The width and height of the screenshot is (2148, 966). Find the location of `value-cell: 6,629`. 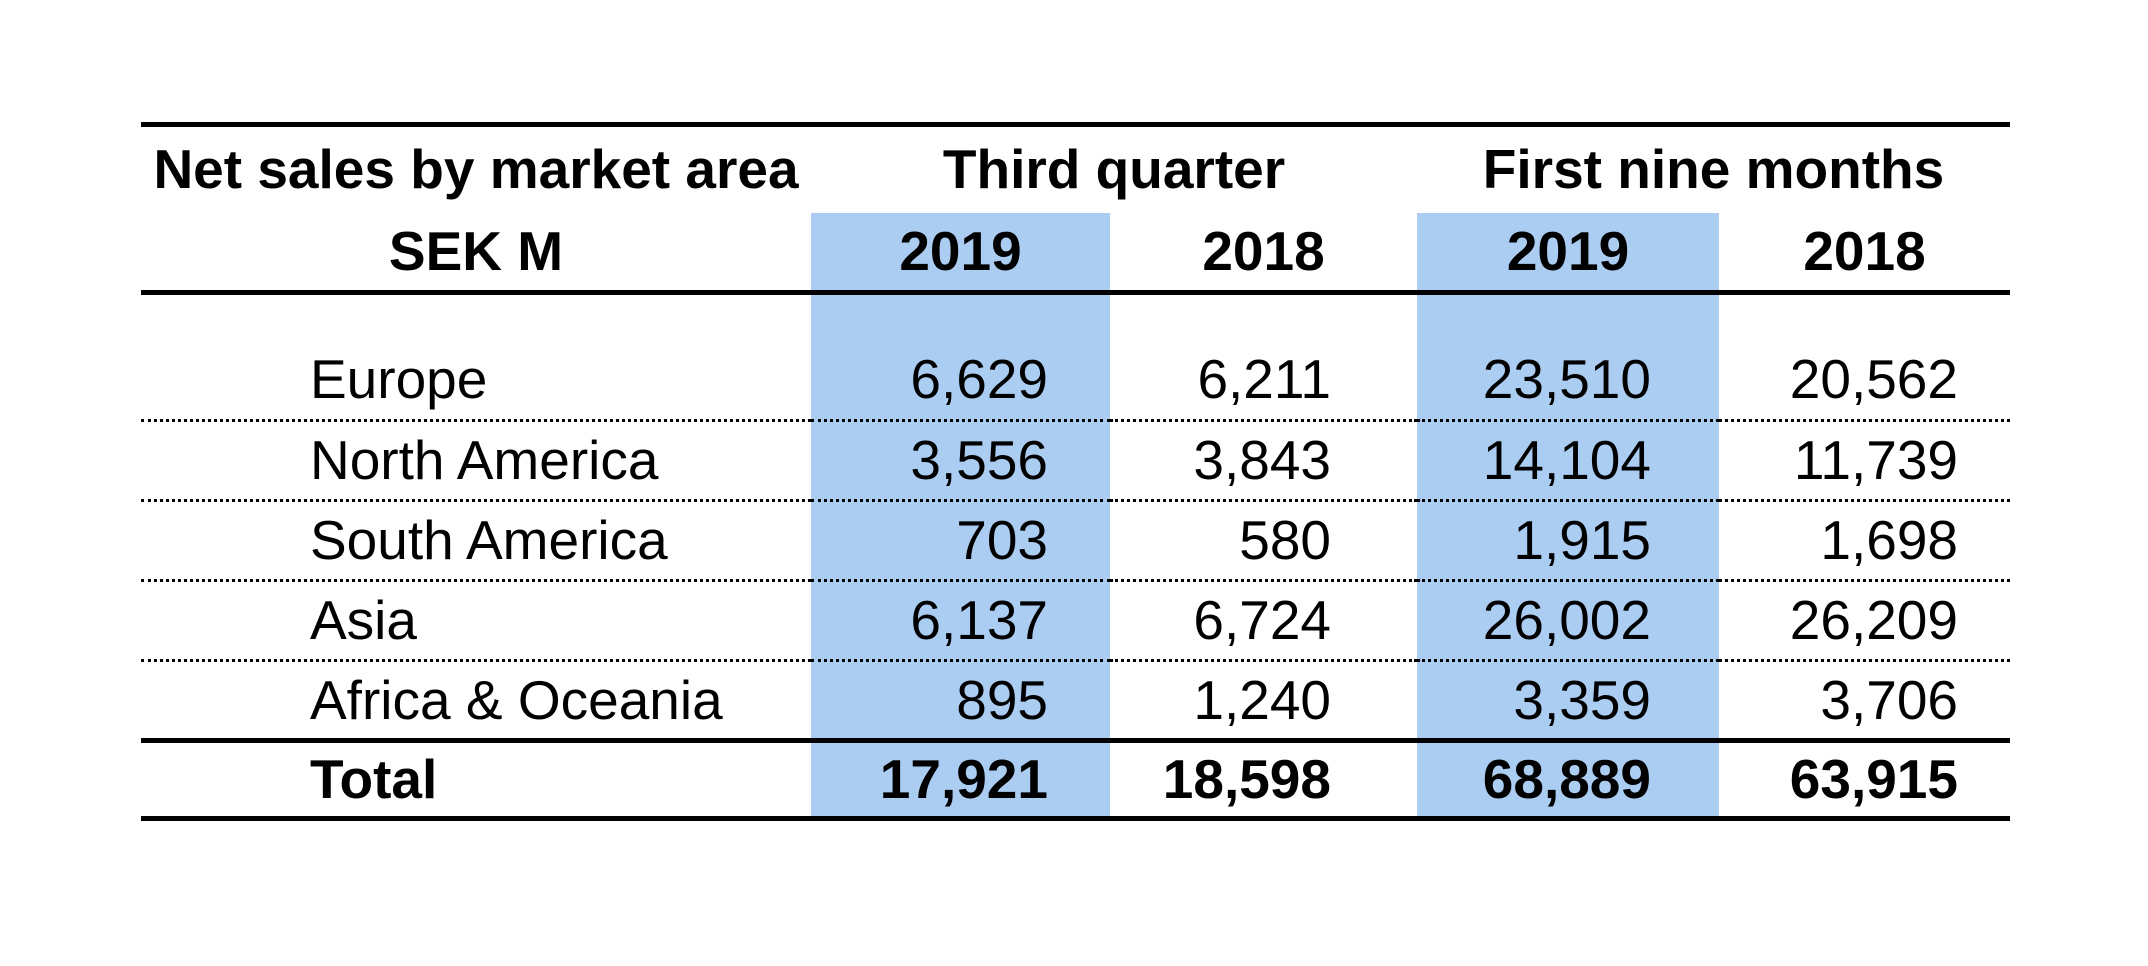

value-cell: 6,629 is located at coordinates (960, 381).